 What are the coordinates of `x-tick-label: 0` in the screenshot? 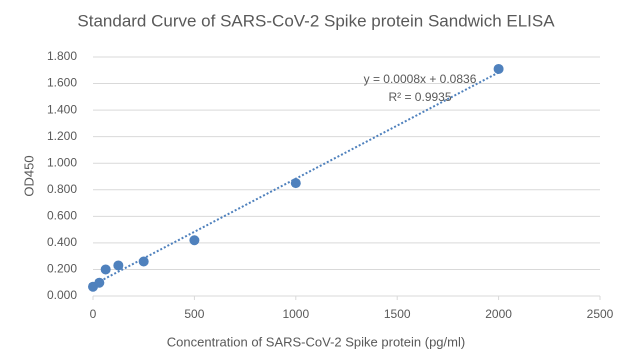 It's located at (93, 314).